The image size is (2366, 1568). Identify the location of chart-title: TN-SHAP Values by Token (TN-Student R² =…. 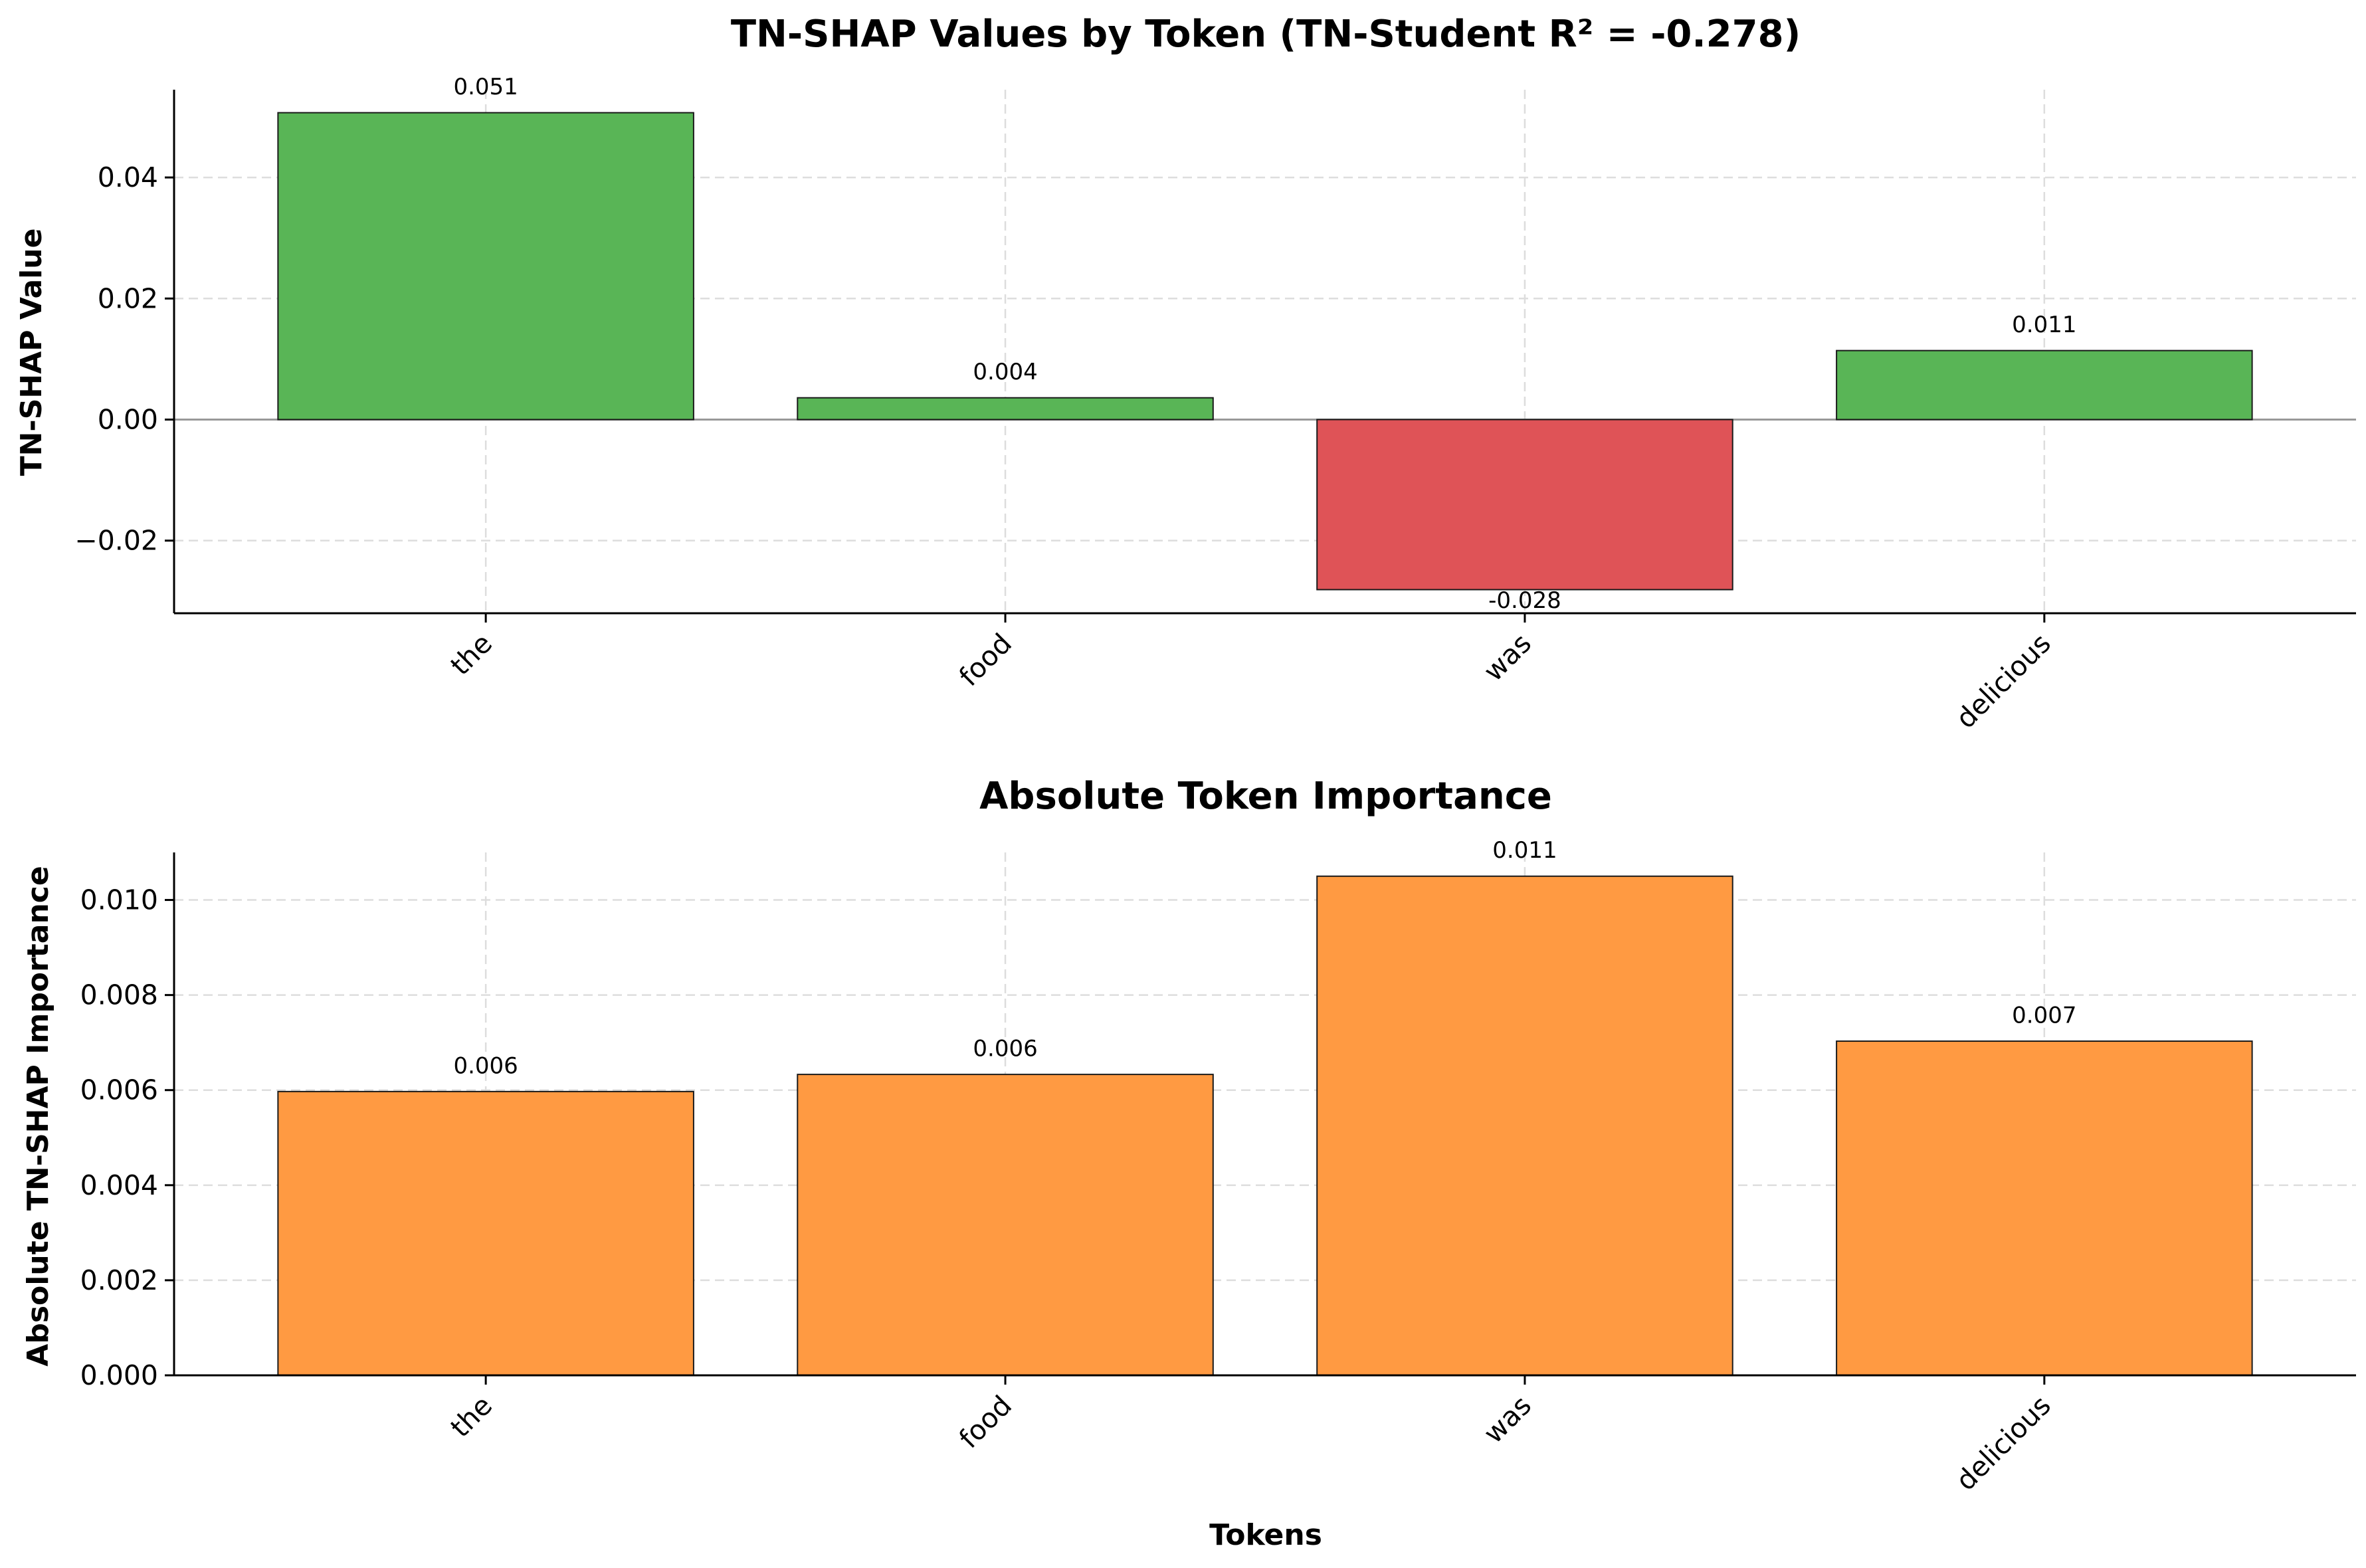
(1266, 34).